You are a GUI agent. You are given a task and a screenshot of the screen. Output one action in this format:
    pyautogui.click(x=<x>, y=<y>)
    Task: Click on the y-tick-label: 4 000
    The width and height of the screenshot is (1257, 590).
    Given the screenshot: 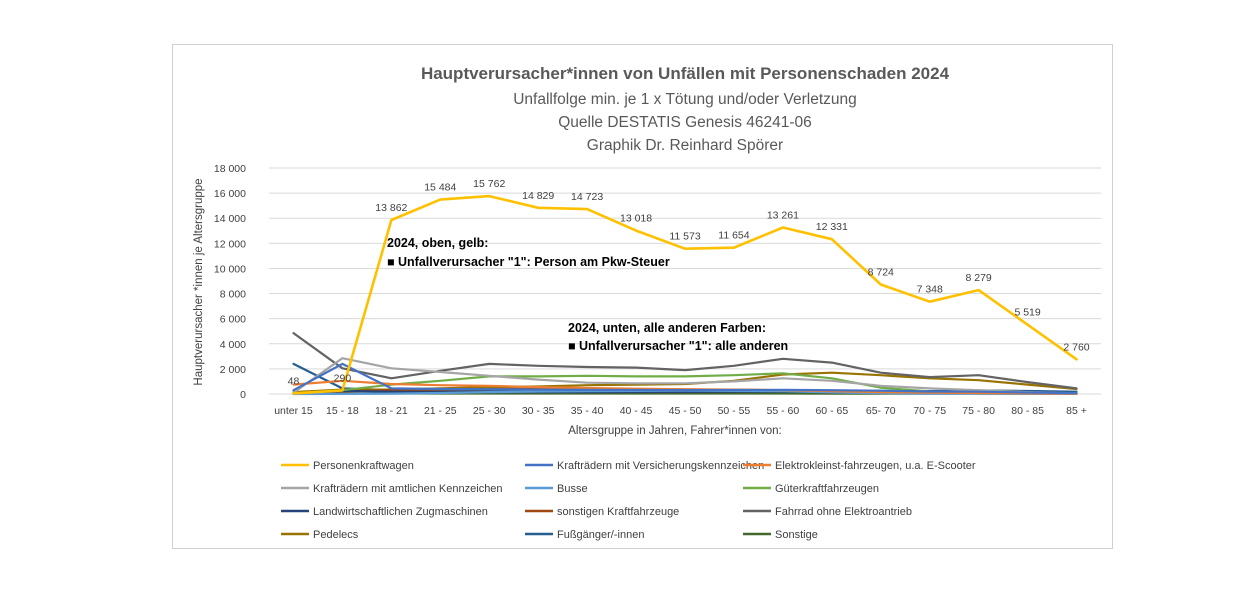 What is the action you would take?
    pyautogui.click(x=233, y=345)
    